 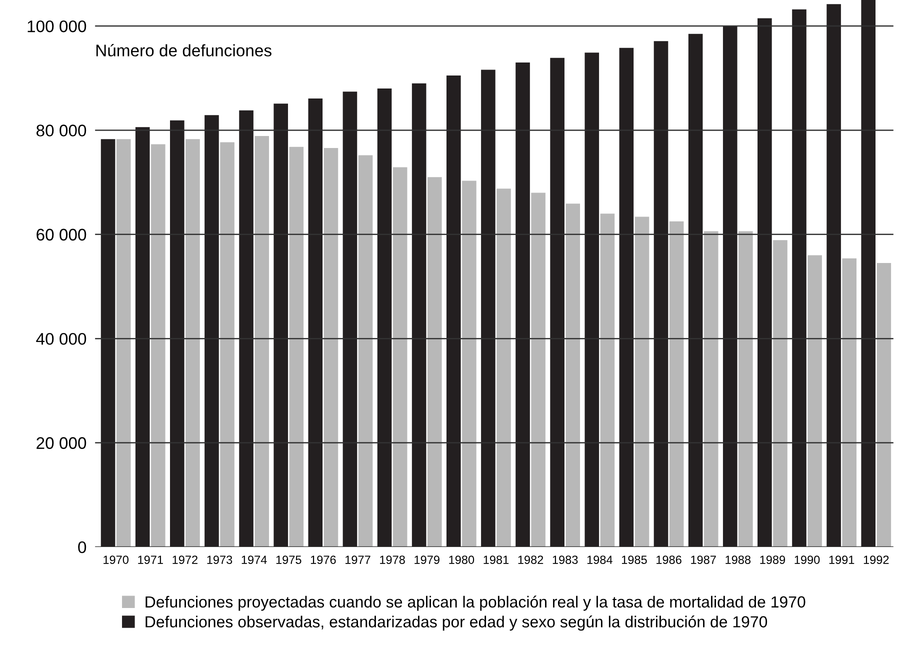 I want to click on legend-label: Defunciones observadas, estandarizadas por edad y sexo según la distribución de 1970, so click(x=457, y=623).